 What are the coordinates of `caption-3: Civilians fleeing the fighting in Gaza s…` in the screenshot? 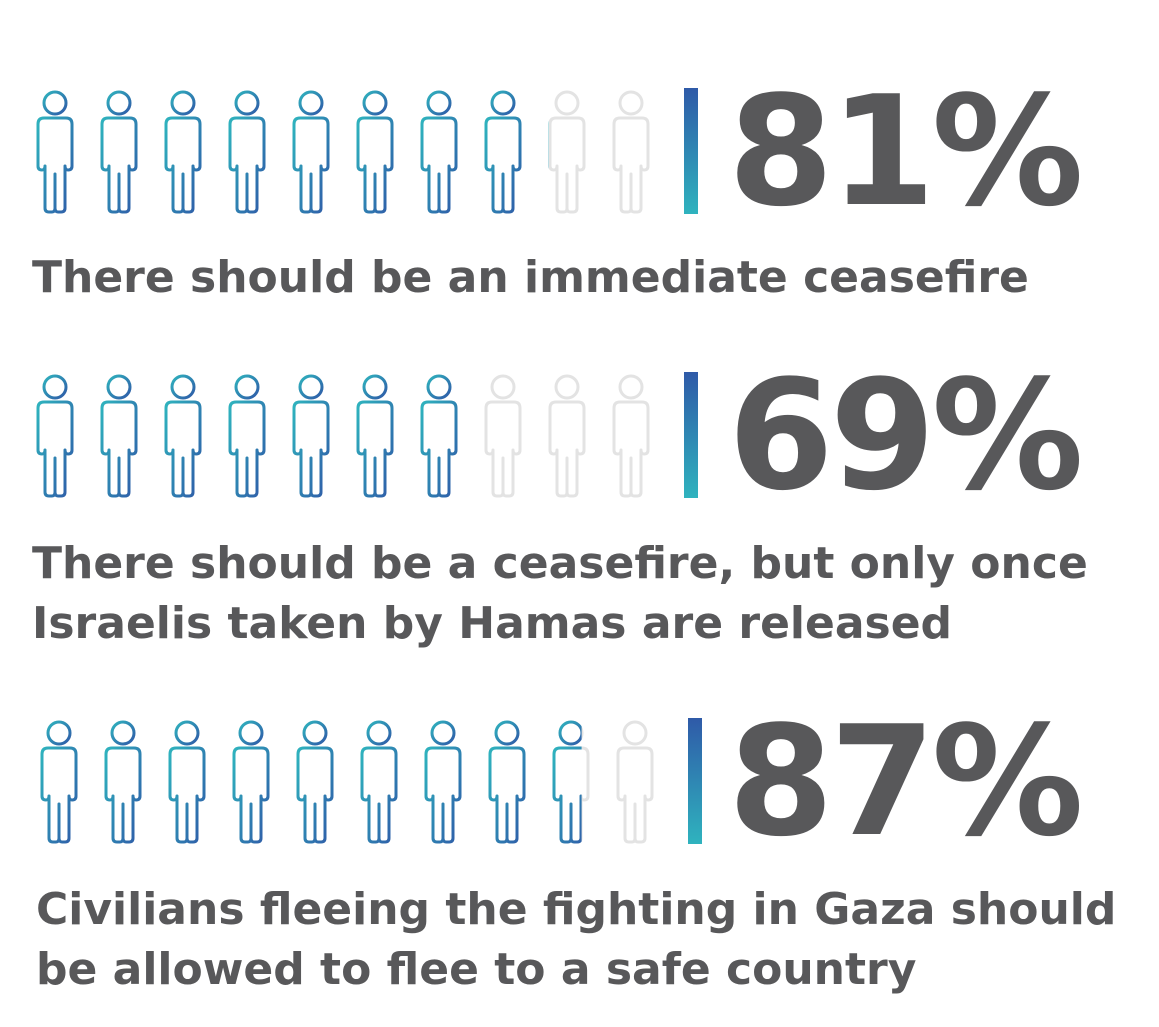 It's located at (576, 939).